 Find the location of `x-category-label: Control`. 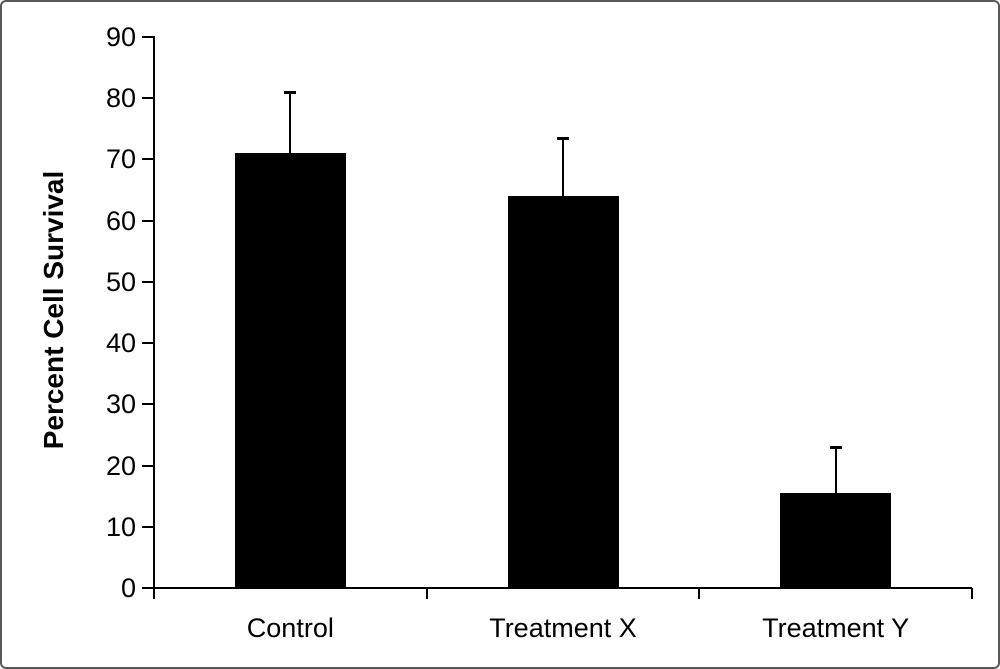

x-category-label: Control is located at coordinates (290, 628).